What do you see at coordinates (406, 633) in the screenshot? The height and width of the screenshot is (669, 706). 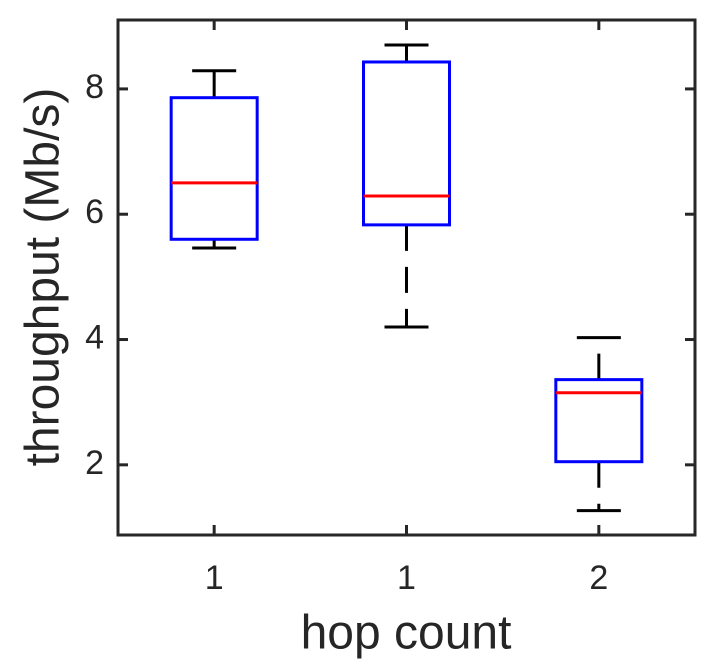 I see `x-axis-label: hop count` at bounding box center [406, 633].